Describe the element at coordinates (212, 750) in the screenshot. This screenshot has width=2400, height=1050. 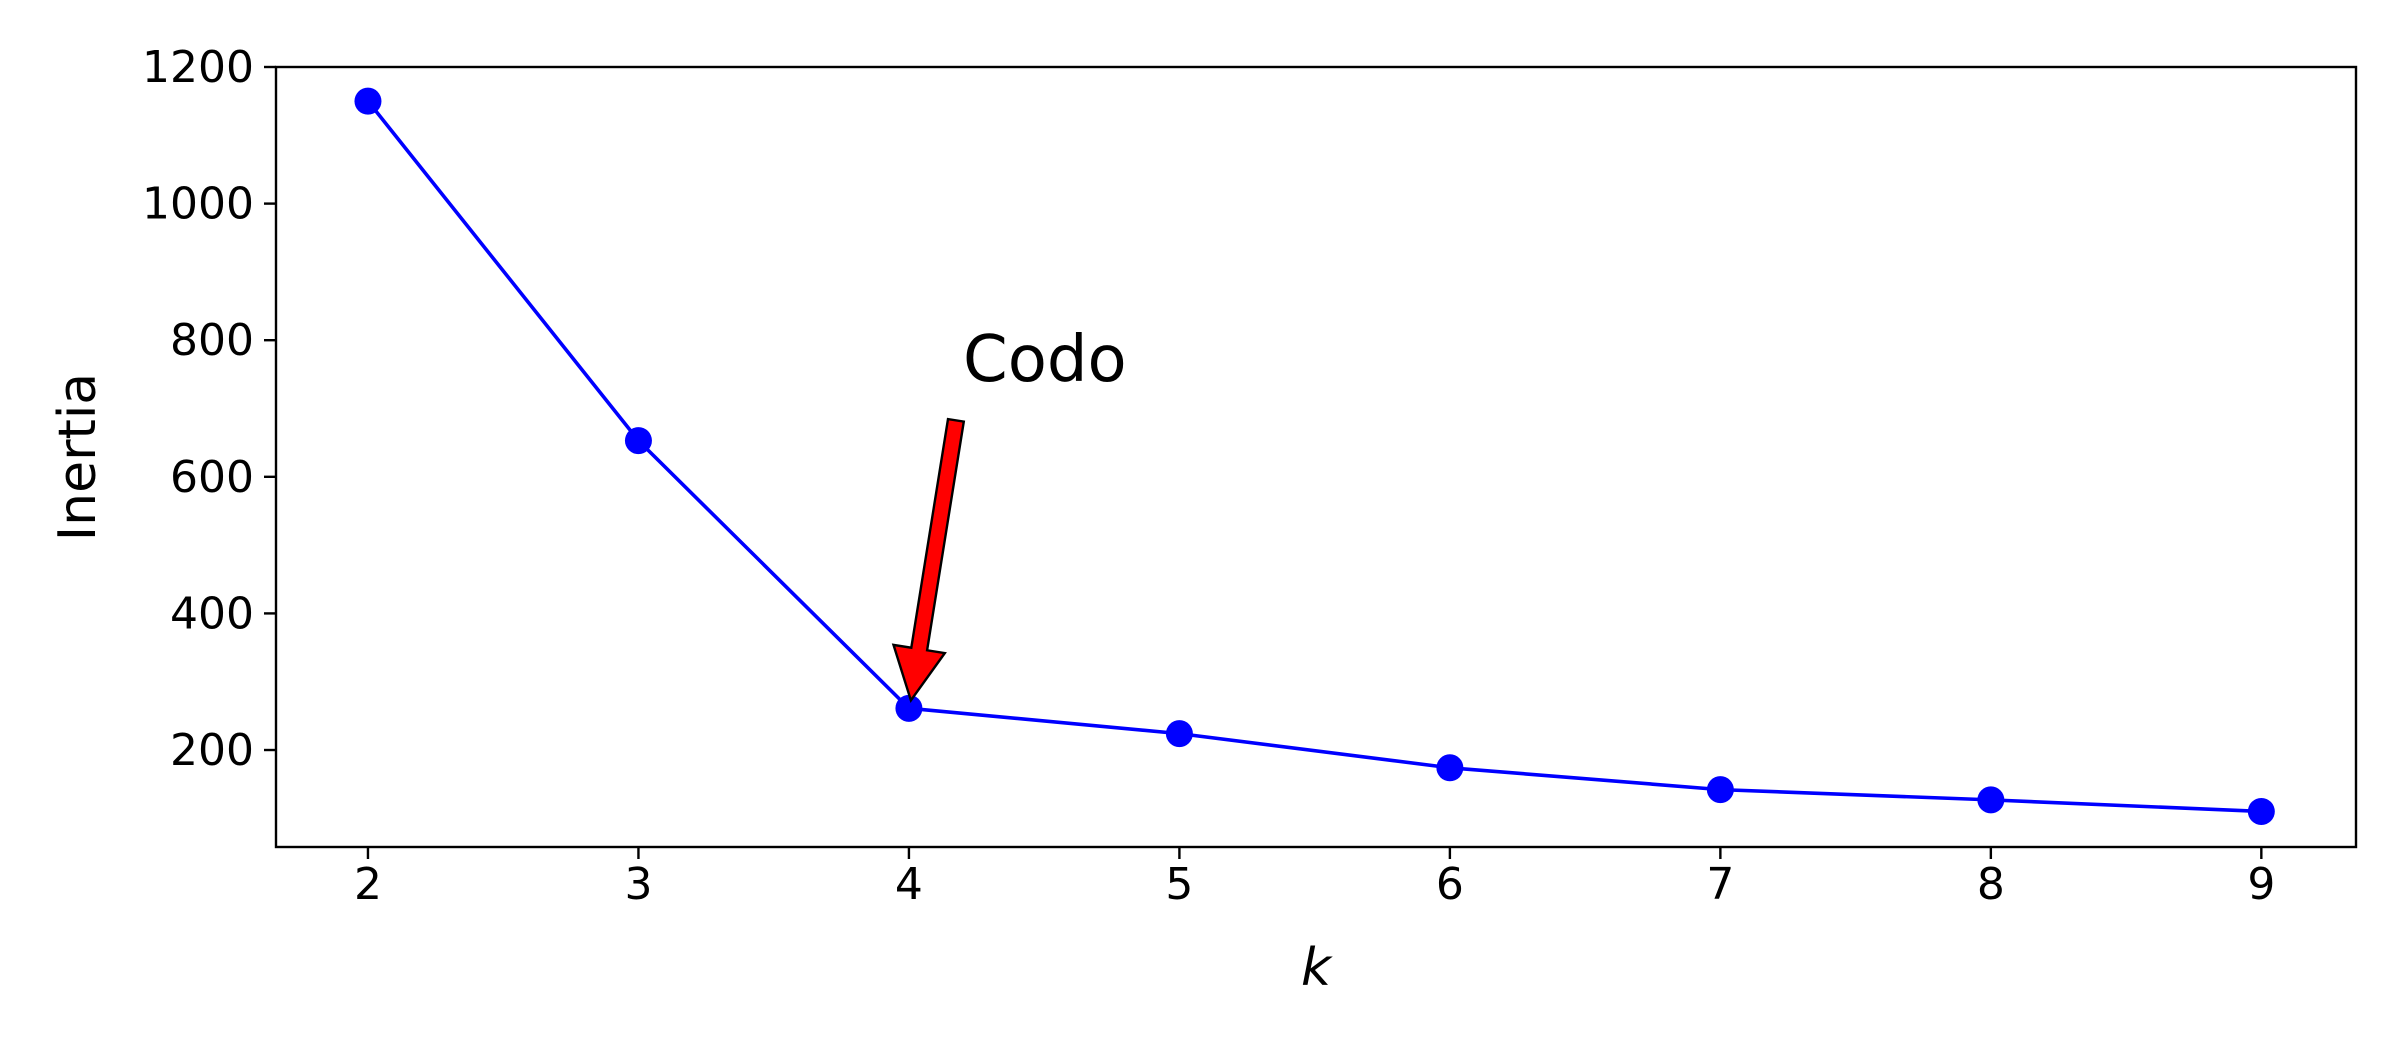
I see `y-tick-label: 200` at that location.